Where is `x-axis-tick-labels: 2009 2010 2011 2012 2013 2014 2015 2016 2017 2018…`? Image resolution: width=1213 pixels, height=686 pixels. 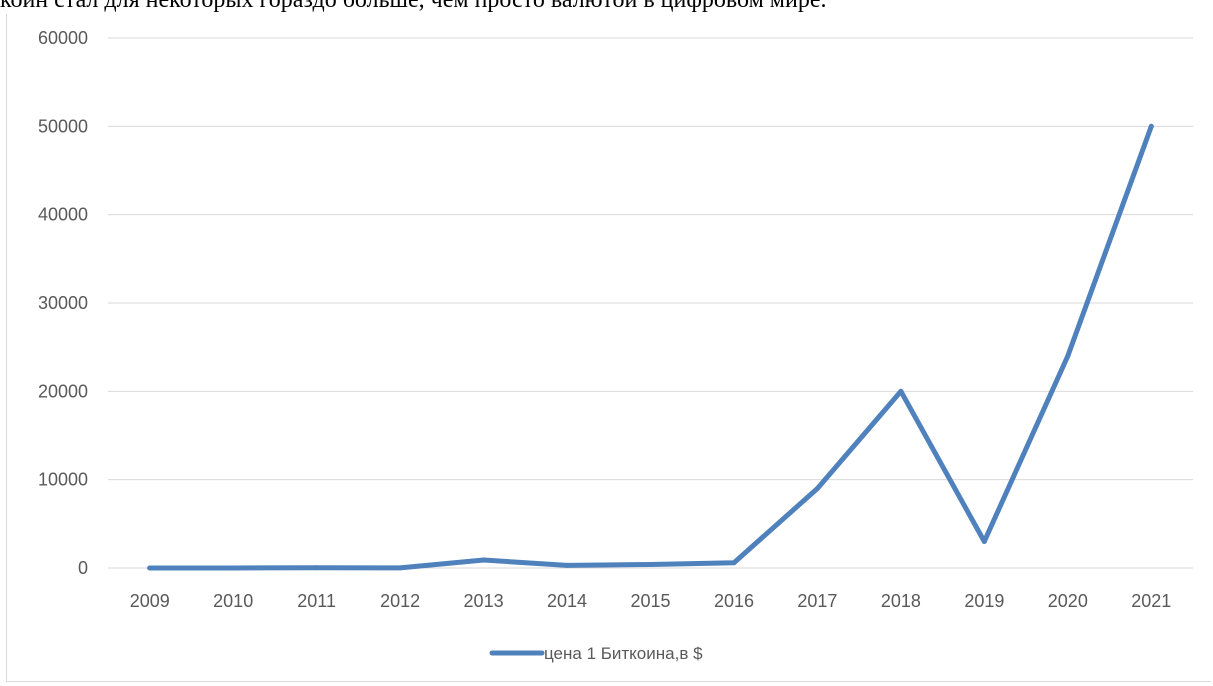 x-axis-tick-labels: 2009 2010 2011 2012 2013 2014 2015 2016 2017 2018… is located at coordinates (651, 601).